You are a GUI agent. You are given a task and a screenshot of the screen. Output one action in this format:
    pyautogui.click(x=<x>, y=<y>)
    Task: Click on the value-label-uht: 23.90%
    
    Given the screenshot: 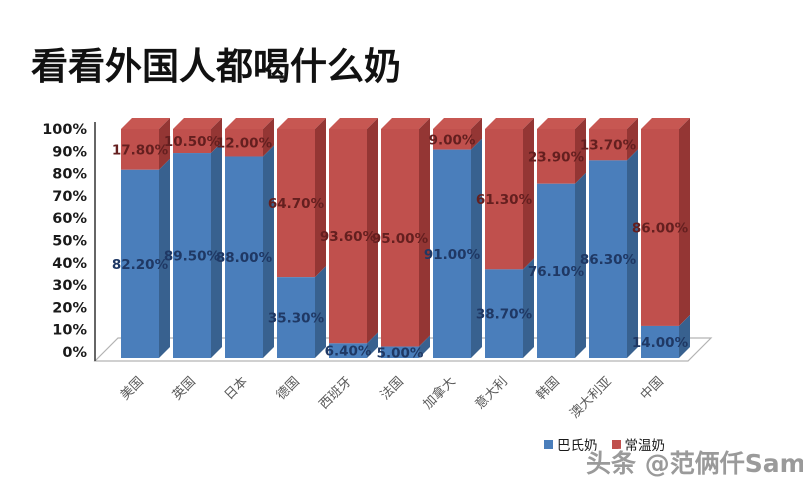 What is the action you would take?
    pyautogui.click(x=556, y=157)
    